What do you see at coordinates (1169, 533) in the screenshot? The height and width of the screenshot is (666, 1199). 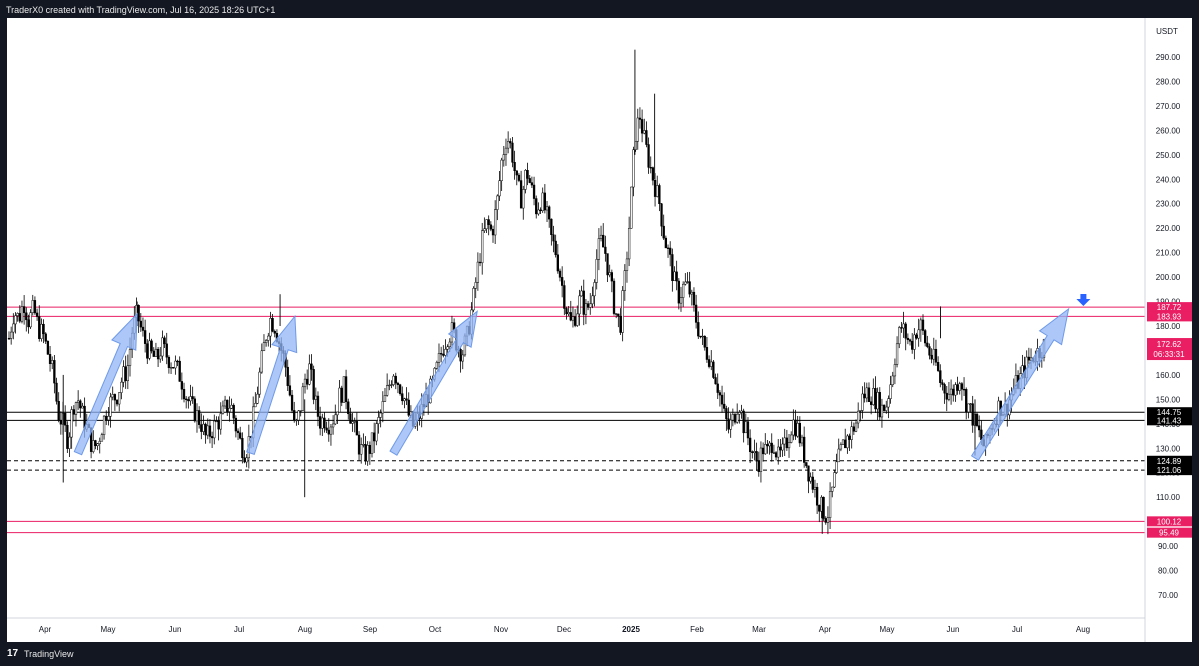 I see `svg-text: 95.49` at bounding box center [1169, 533].